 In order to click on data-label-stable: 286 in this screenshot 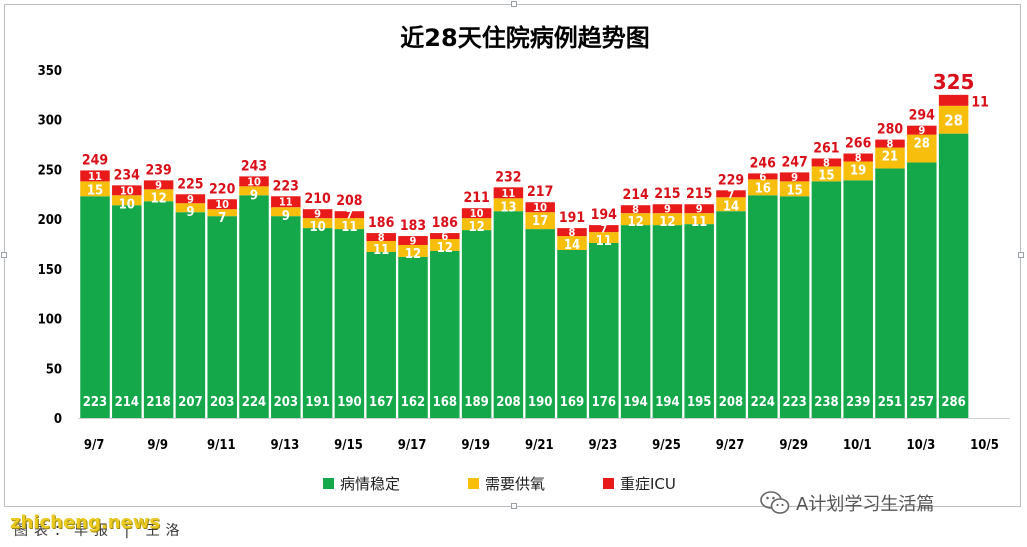, I will do `click(953, 402)`.